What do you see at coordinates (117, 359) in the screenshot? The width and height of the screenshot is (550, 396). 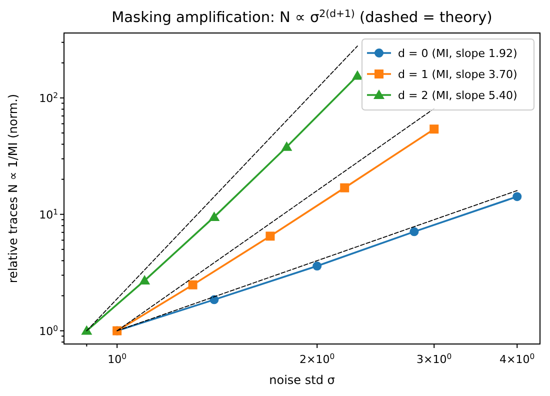 I see `x-tick-label: 10$^{0}$` at bounding box center [117, 359].